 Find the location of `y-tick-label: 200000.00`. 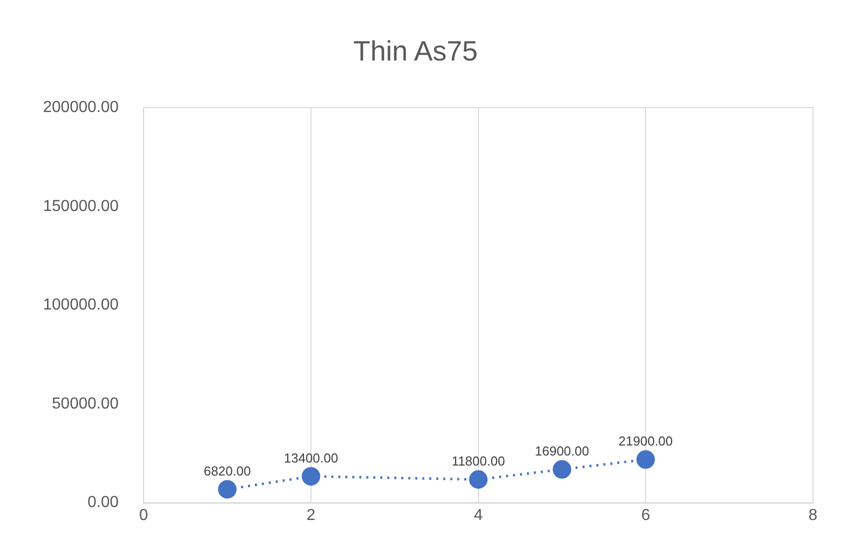

y-tick-label: 200000.00 is located at coordinates (80, 107).